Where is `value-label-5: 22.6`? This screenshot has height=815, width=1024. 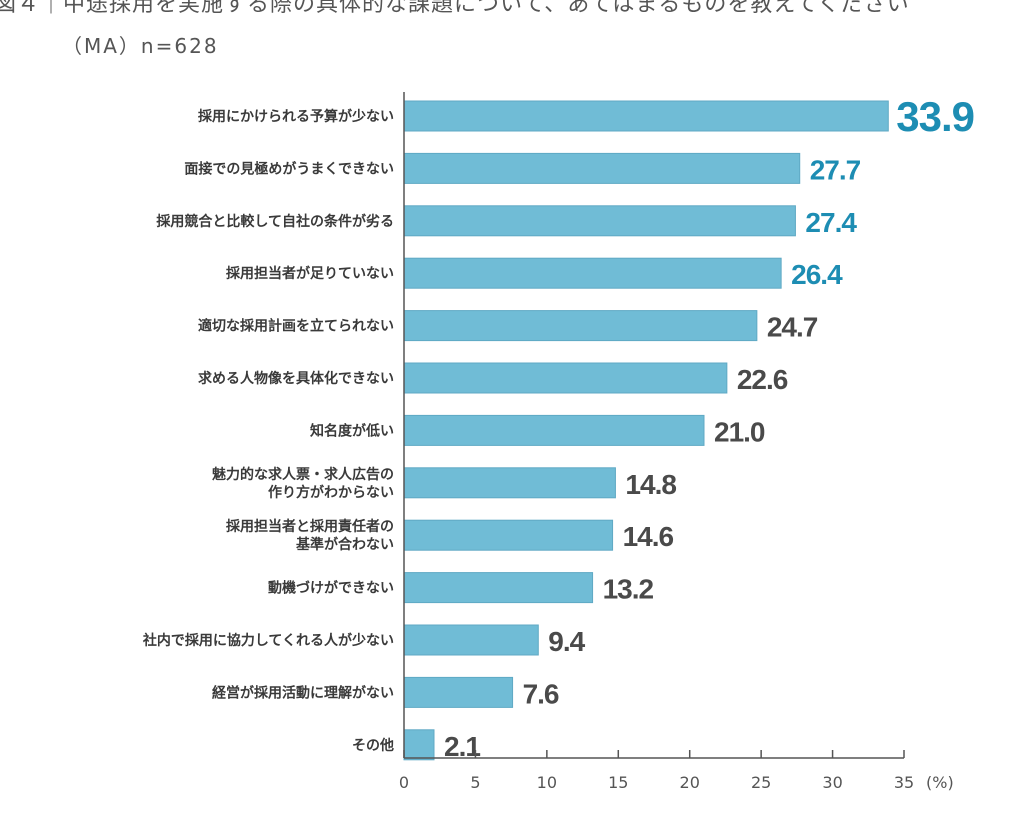 value-label-5: 22.6 is located at coordinates (762, 379).